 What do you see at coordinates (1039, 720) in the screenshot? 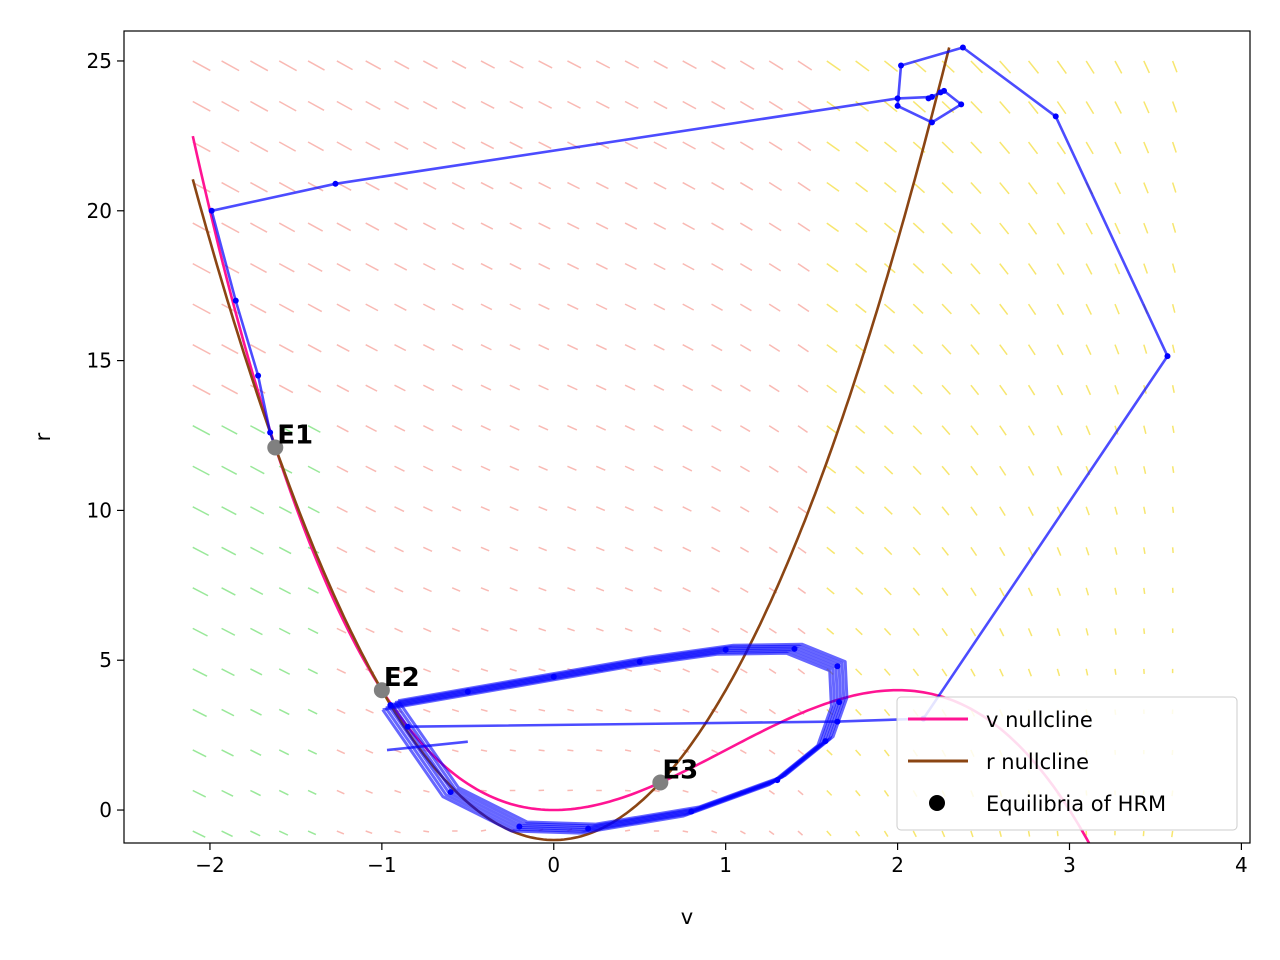
I see `legend-label-v-nullcline: v nullcline` at bounding box center [1039, 720].